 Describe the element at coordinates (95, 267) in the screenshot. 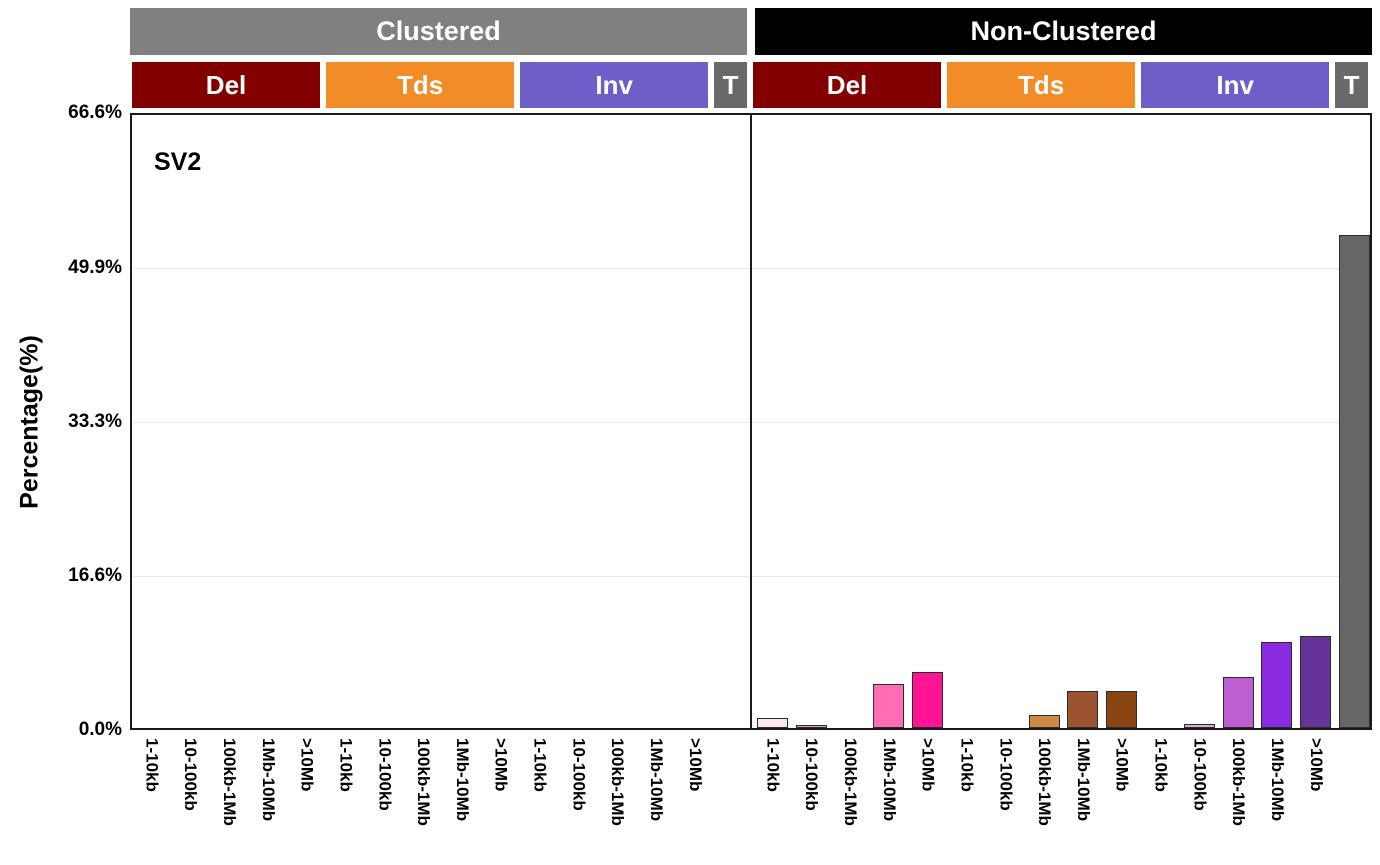

I see `y-tick-label: 49.9%` at that location.